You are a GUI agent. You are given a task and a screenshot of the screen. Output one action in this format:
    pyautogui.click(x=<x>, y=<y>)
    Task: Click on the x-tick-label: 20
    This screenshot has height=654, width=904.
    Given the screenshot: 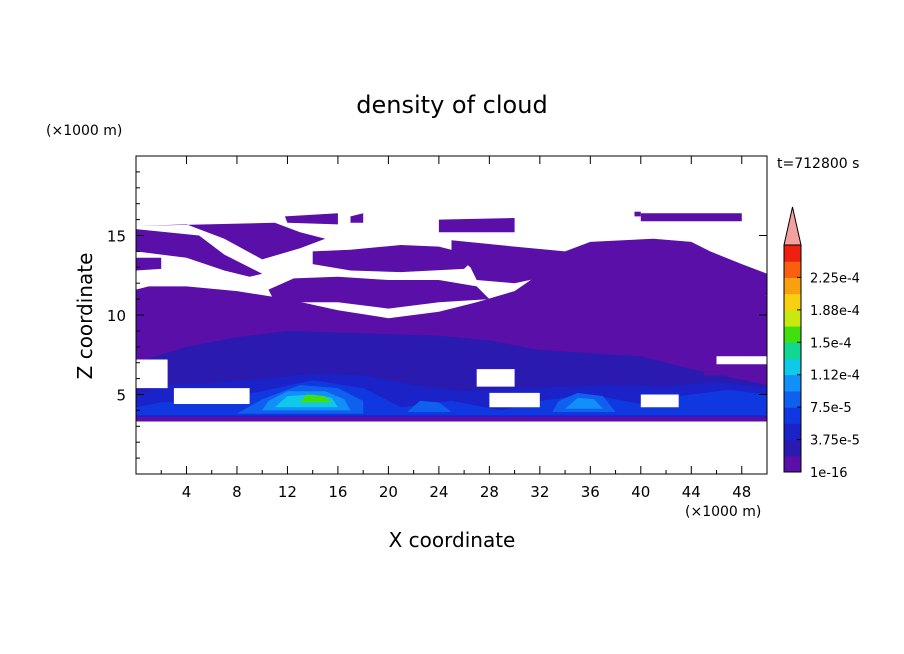 What is the action you would take?
    pyautogui.click(x=388, y=492)
    